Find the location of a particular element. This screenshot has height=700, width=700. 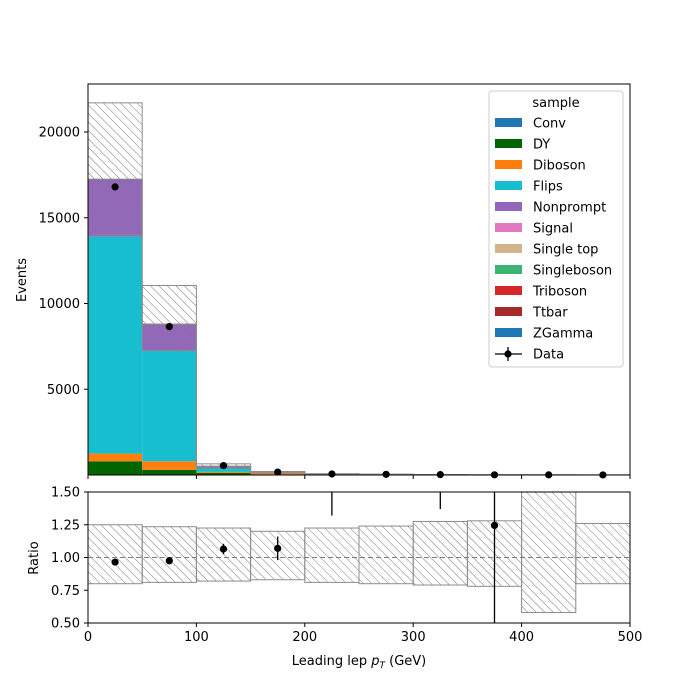

legend-box is located at coordinates (556, 229).